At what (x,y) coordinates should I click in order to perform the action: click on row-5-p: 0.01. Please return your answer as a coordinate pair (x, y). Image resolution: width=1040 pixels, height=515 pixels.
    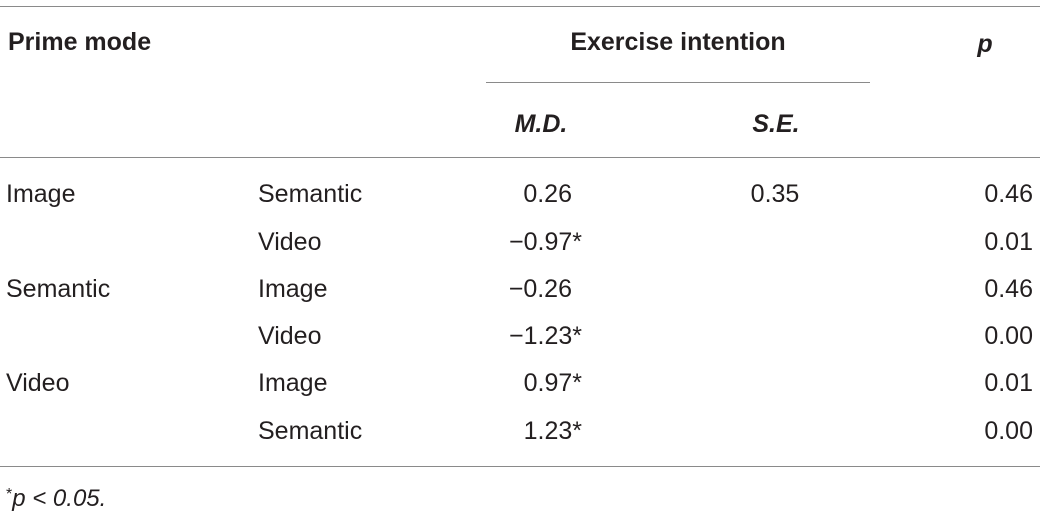
    Looking at the image, I should click on (1008, 383).